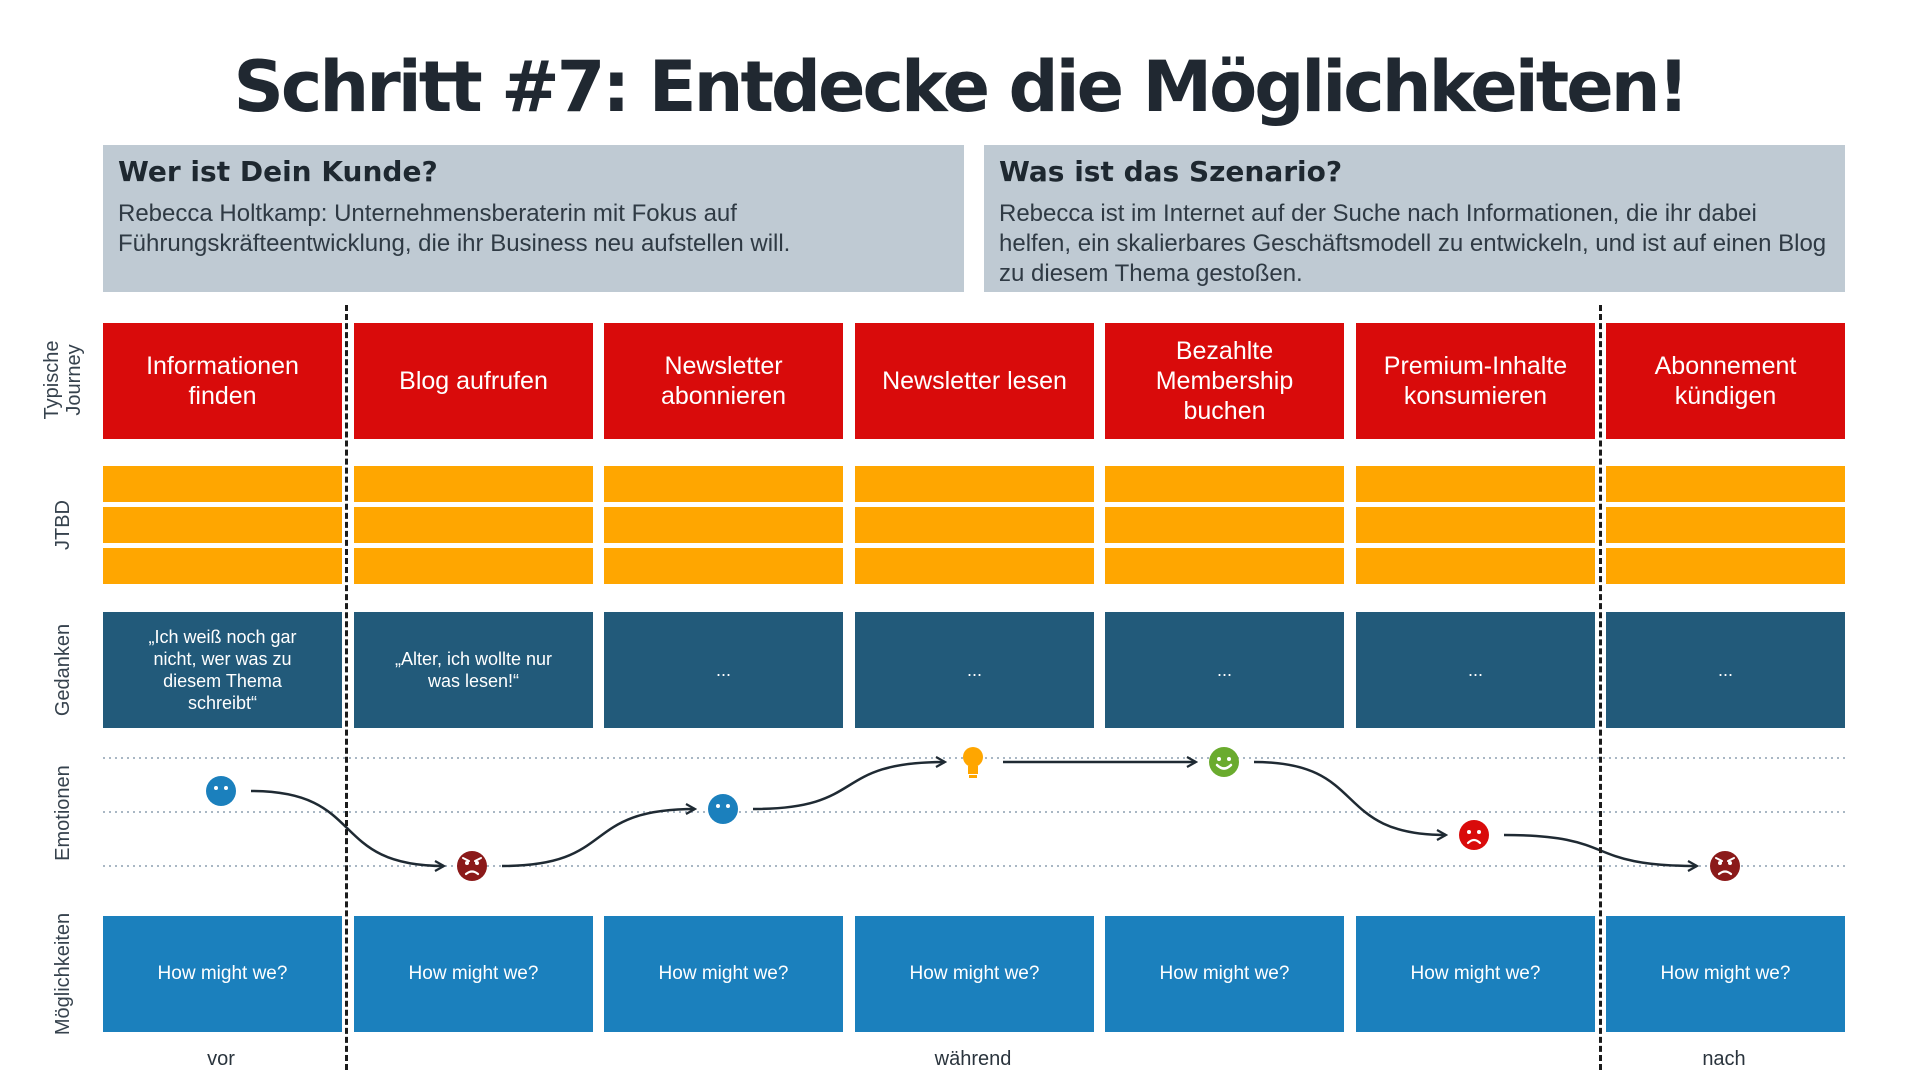  I want to click on scenario-heading: Was ist das Szenario?, so click(1171, 171).